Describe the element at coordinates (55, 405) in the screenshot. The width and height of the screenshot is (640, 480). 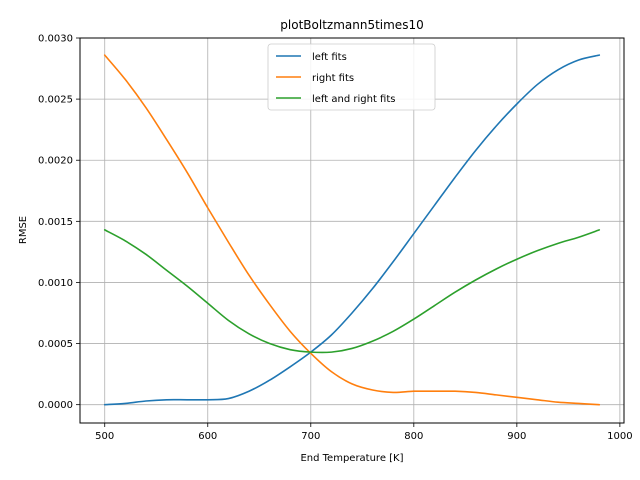
I see `y-tick-label: 0.0000` at that location.